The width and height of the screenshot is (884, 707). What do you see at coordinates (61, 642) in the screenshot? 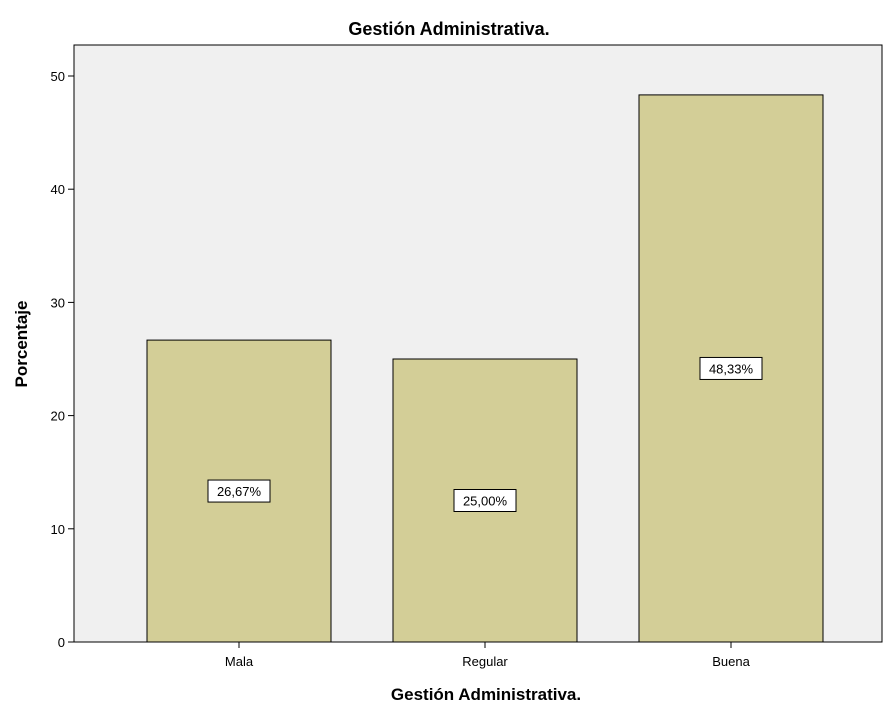
I see `y-tick-label: 0` at bounding box center [61, 642].